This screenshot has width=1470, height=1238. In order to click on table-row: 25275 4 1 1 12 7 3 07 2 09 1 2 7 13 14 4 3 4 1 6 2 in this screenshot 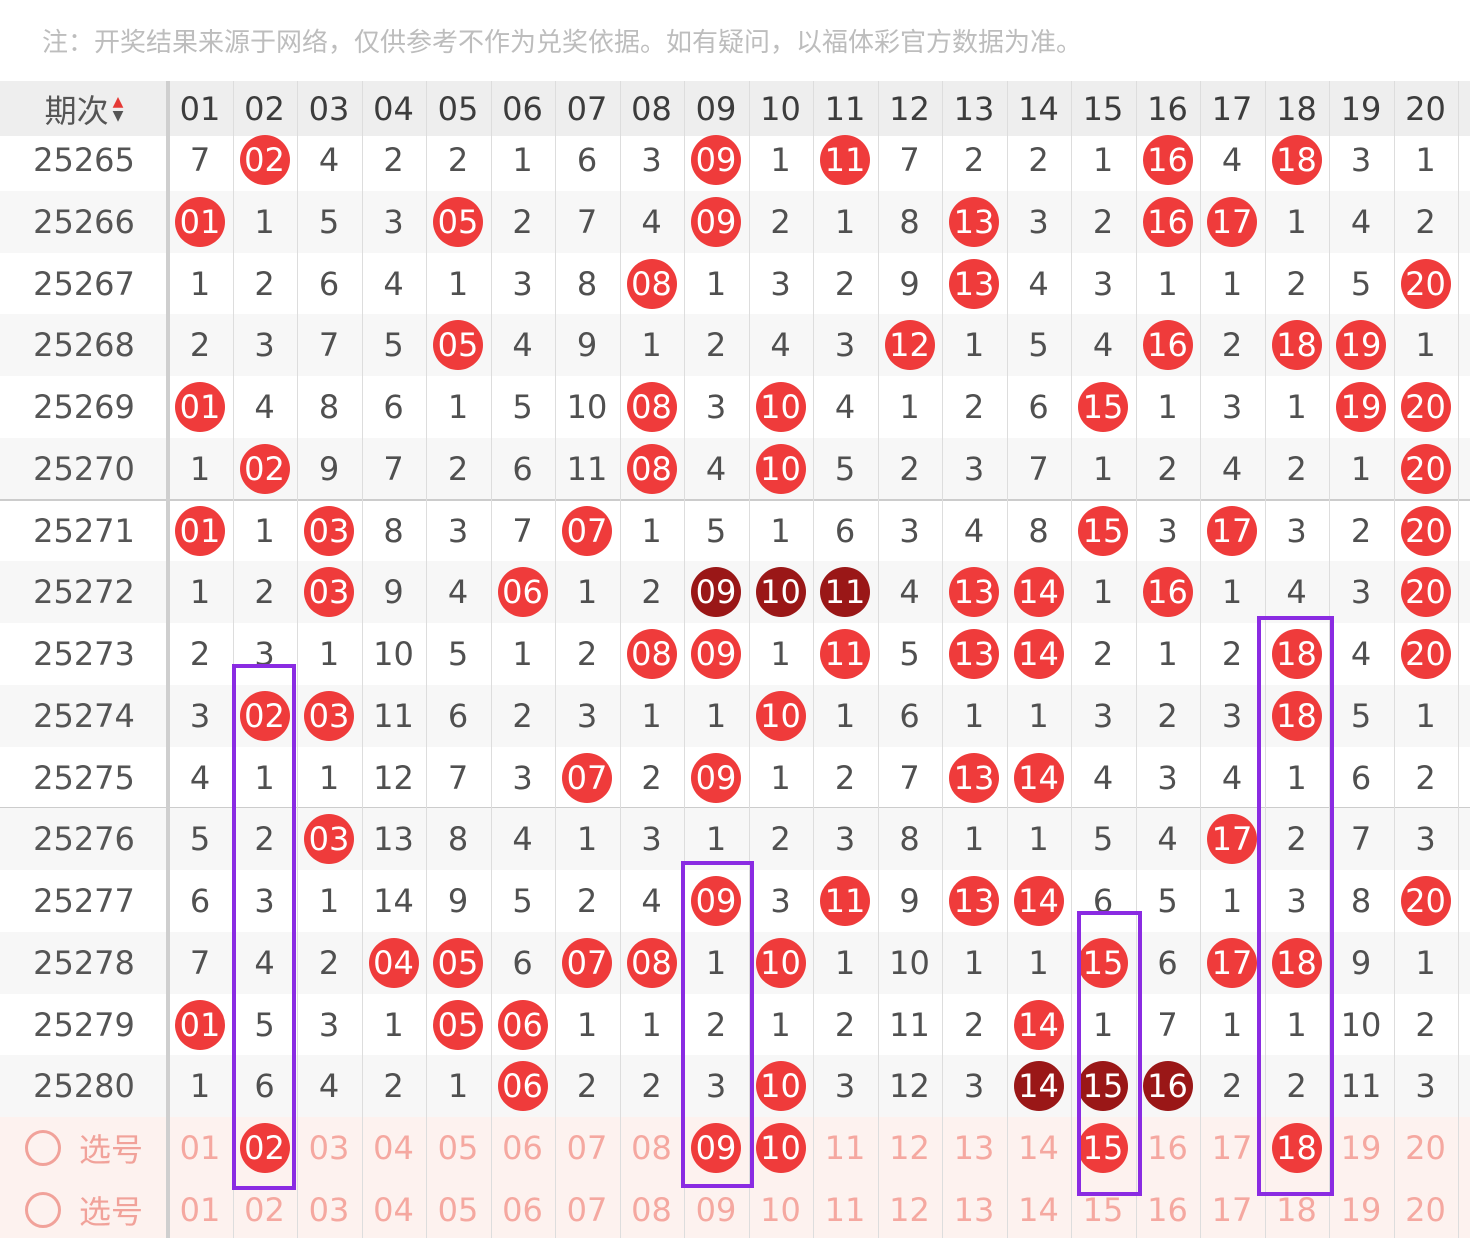, I will do `click(735, 778)`.